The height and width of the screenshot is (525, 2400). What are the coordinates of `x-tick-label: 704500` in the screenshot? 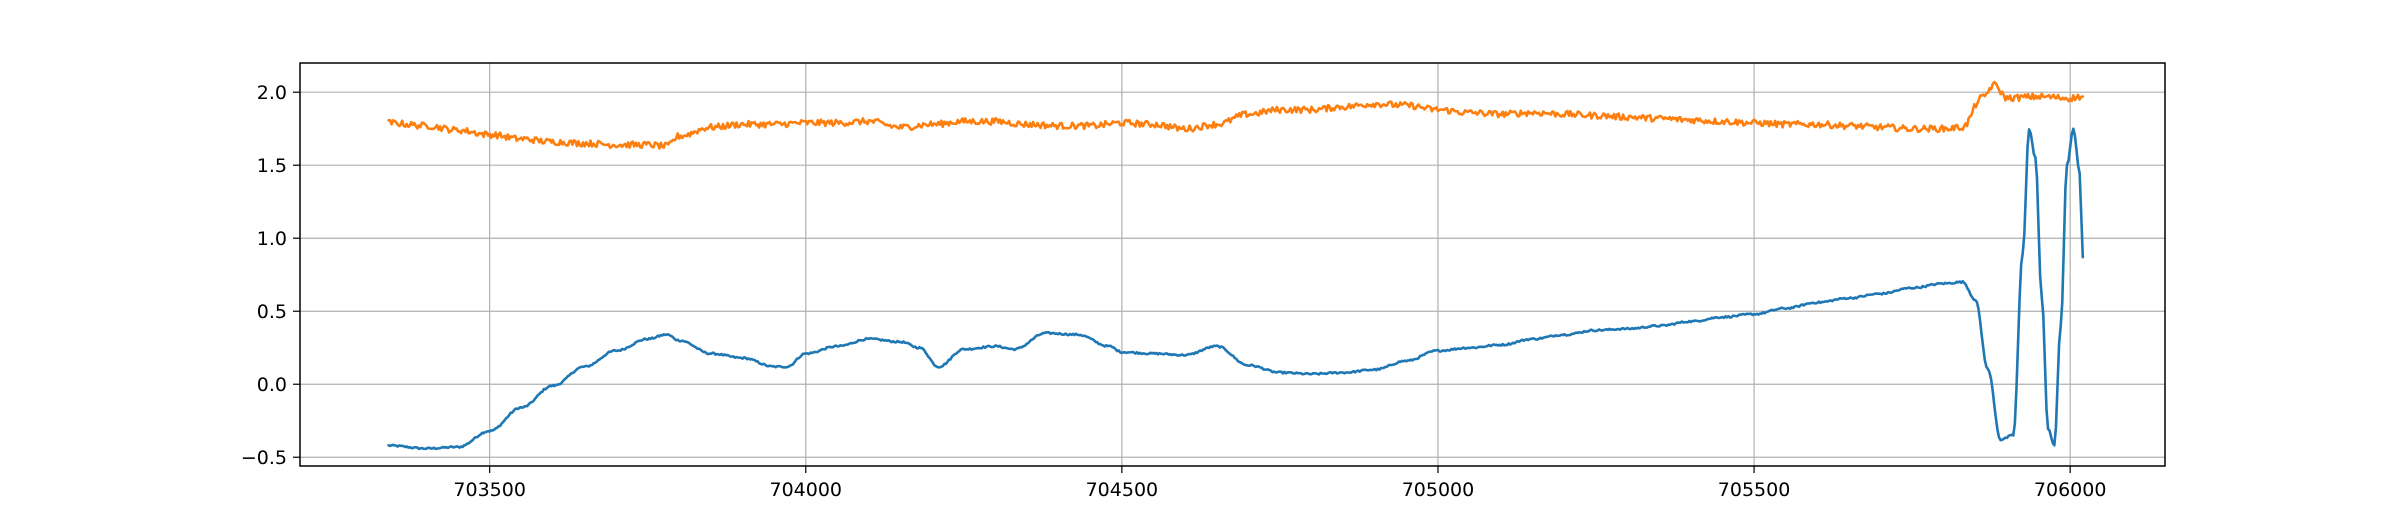 It's located at (1122, 490).